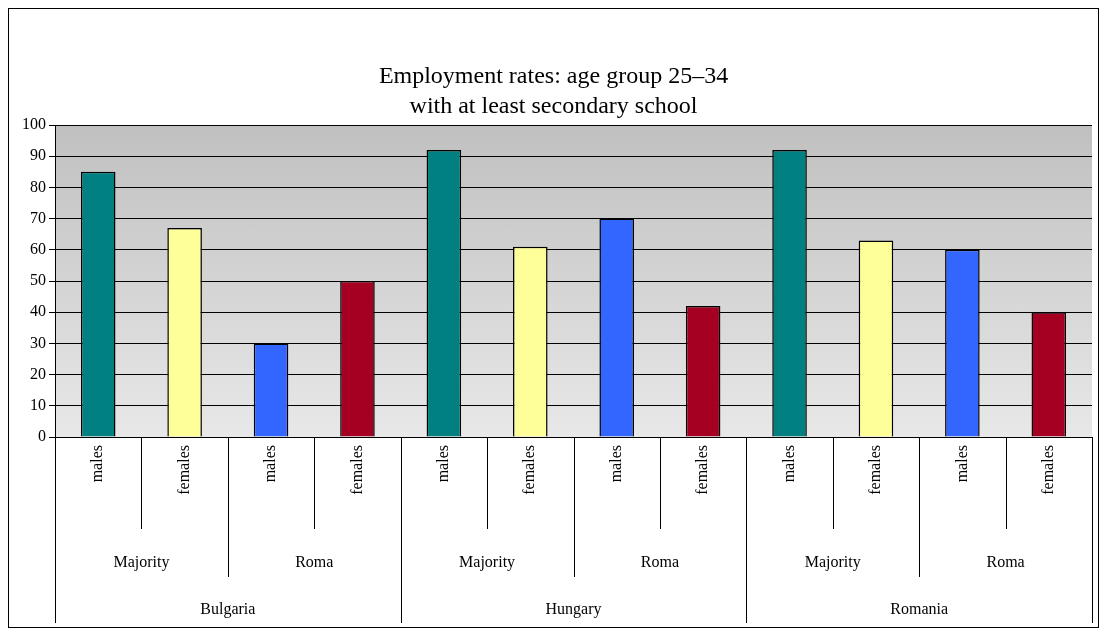 This screenshot has width=1107, height=636. I want to click on y-tick-label: 20, so click(38, 373).